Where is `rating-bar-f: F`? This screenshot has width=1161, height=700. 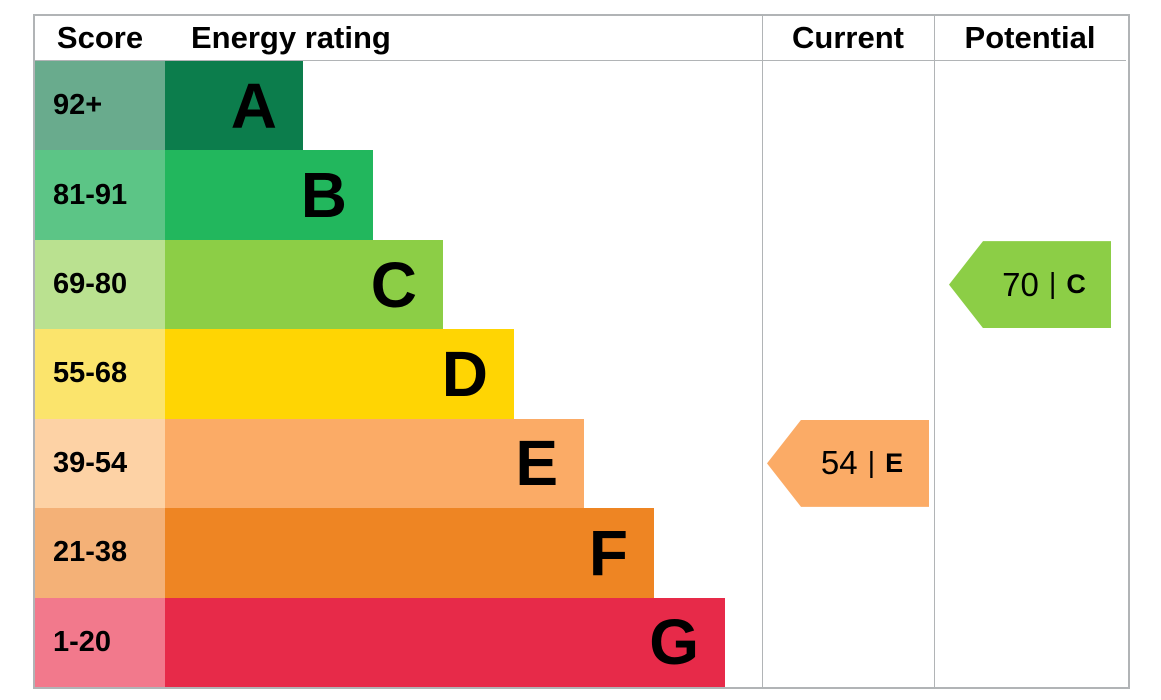
rating-bar-f: F is located at coordinates (409, 553).